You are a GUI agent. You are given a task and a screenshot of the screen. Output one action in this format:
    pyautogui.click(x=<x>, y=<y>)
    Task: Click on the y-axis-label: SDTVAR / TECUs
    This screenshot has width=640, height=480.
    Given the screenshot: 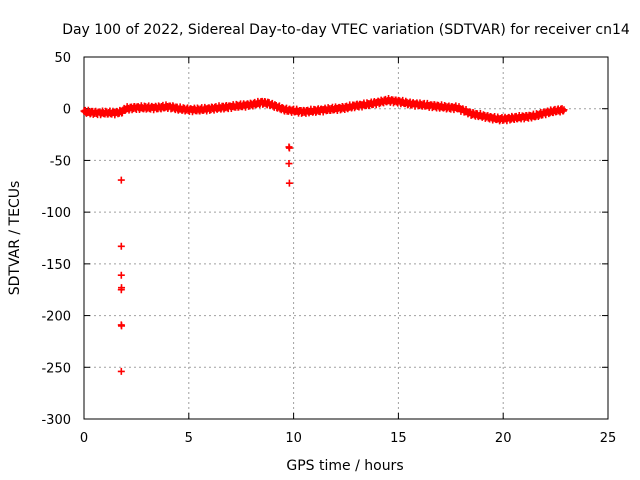 What is the action you would take?
    pyautogui.click(x=15, y=238)
    